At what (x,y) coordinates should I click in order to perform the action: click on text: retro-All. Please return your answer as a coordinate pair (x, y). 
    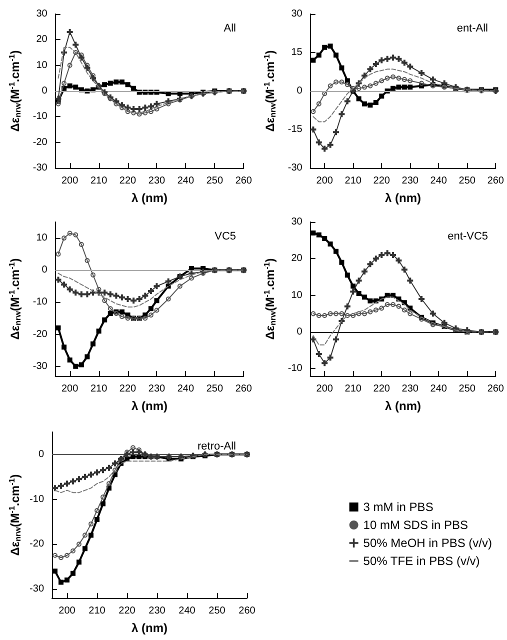
    Looking at the image, I should click on (216, 446).